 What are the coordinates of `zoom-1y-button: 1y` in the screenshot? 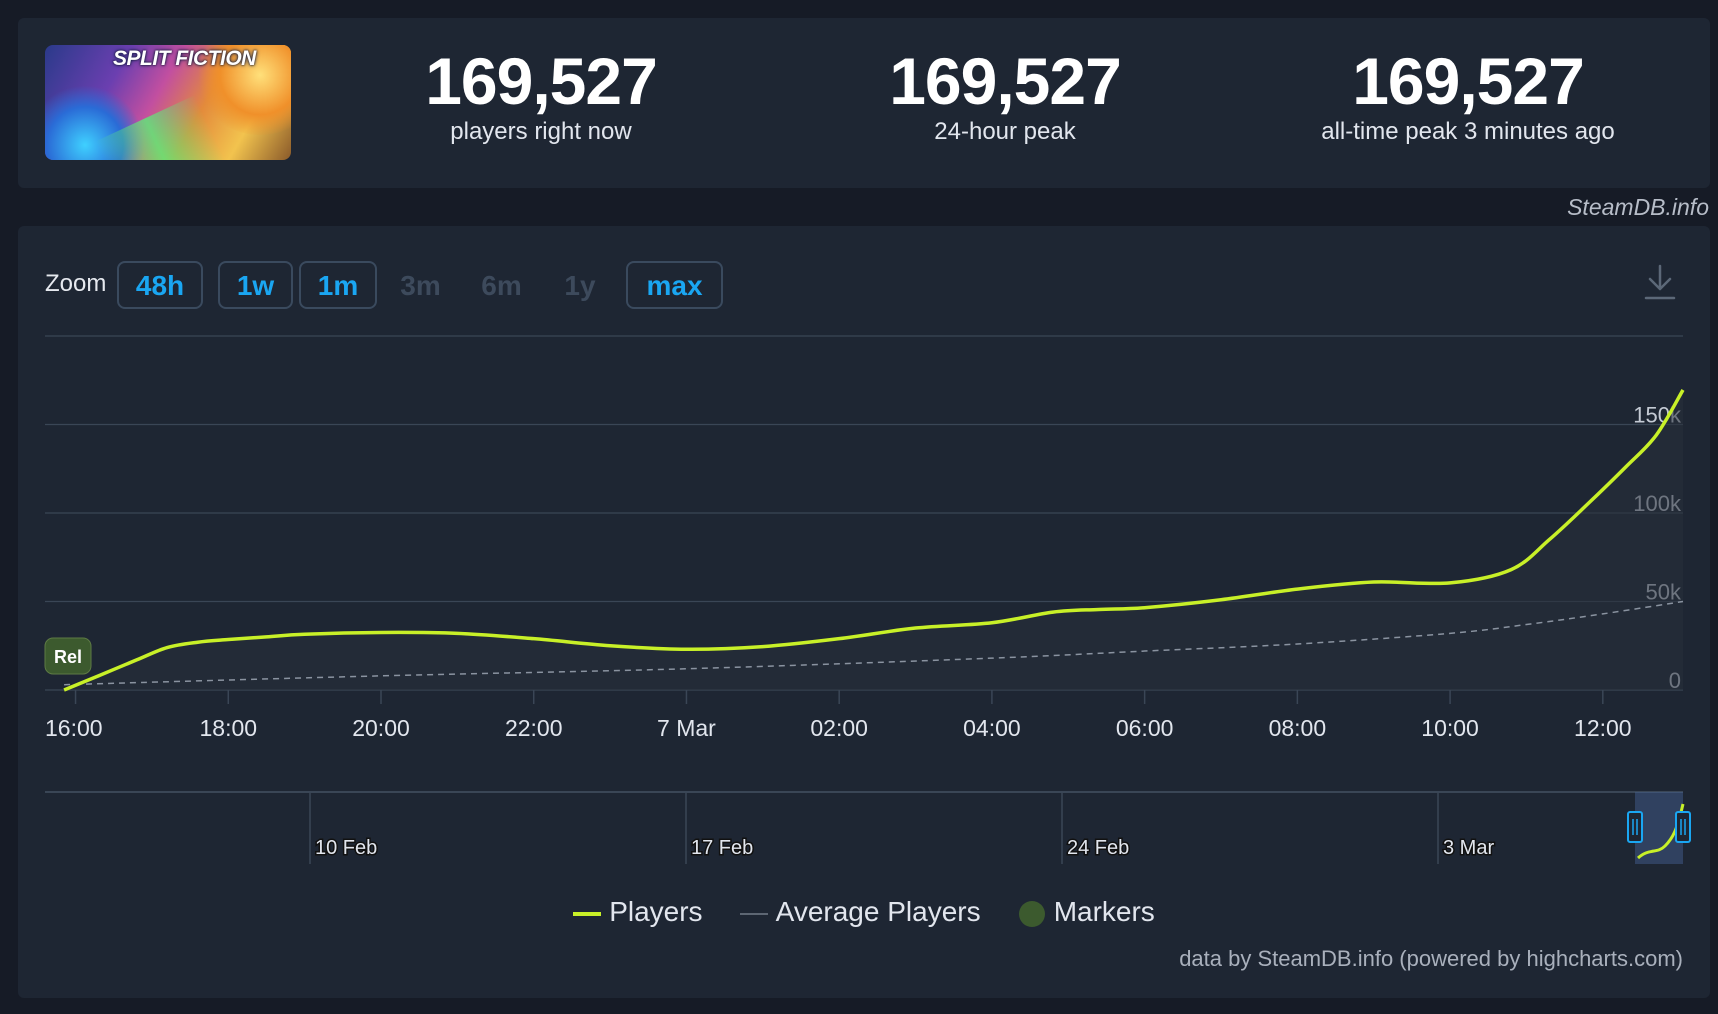 It's located at (580, 285).